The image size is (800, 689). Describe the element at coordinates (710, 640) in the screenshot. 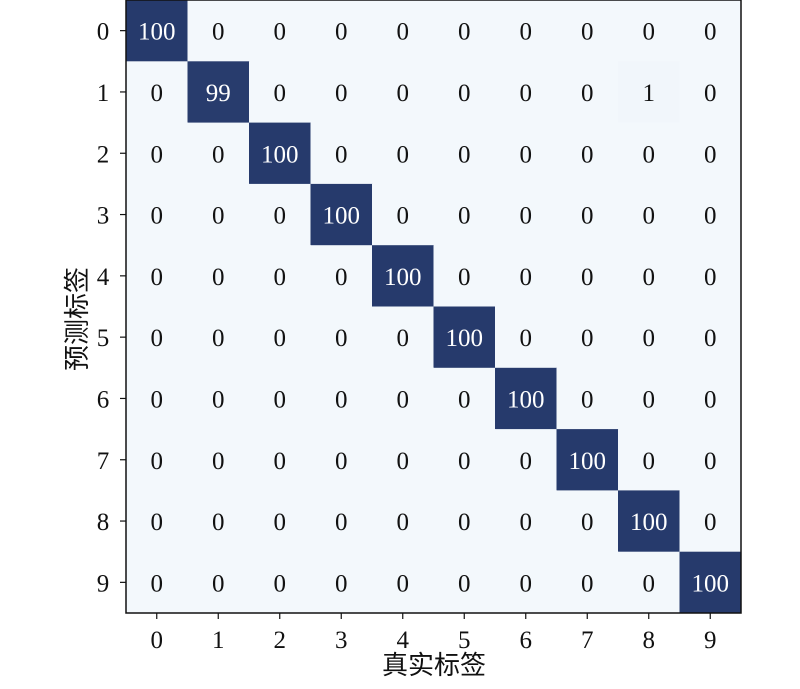

I see `x-tick-label: 9` at that location.